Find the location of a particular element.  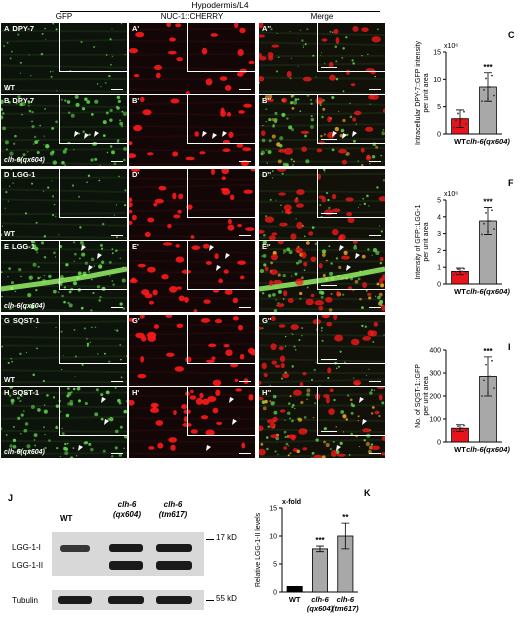

panel-letter: A'' is located at coordinates (266, 28).